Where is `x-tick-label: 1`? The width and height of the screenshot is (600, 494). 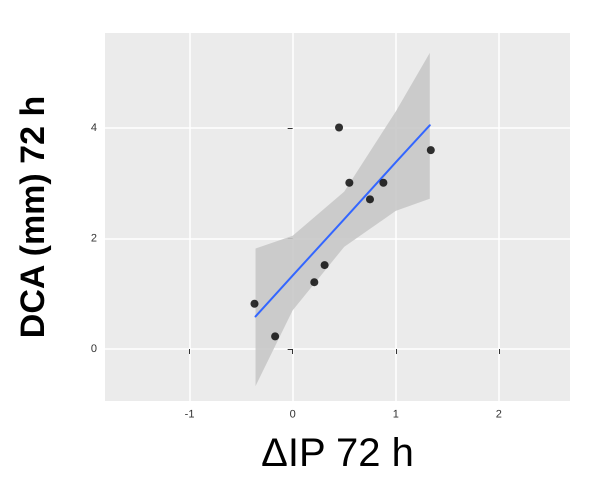
x-tick-label: 1 is located at coordinates (395, 414).